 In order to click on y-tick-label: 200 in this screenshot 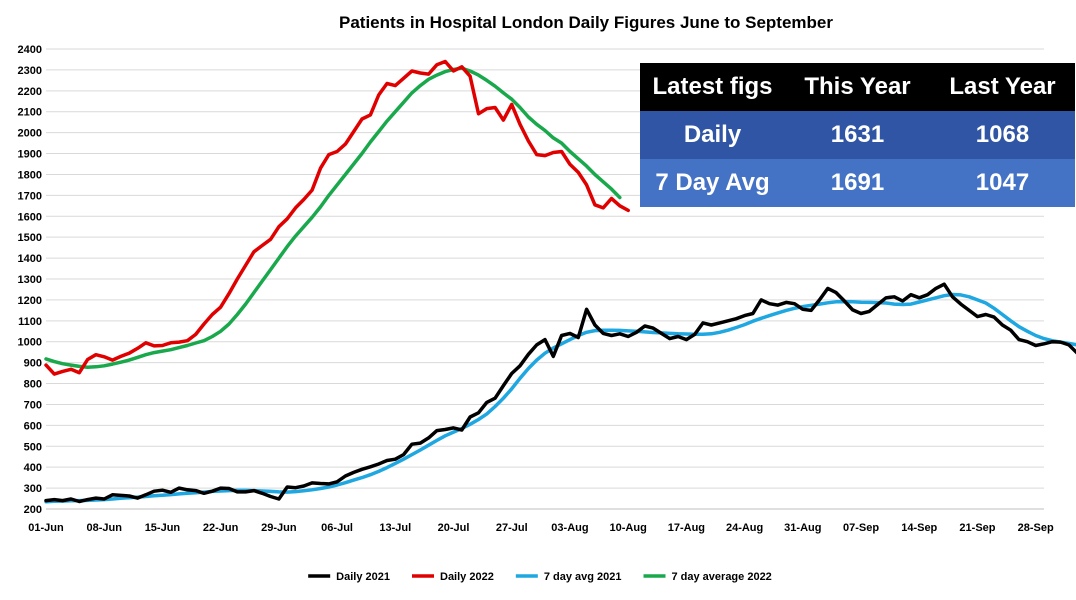, I will do `click(33, 510)`.